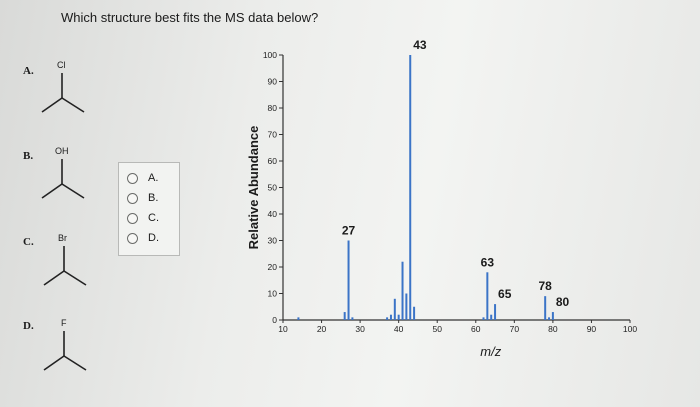  Describe the element at coordinates (437, 329) in the screenshot. I see `x-tick-label: 50` at that location.